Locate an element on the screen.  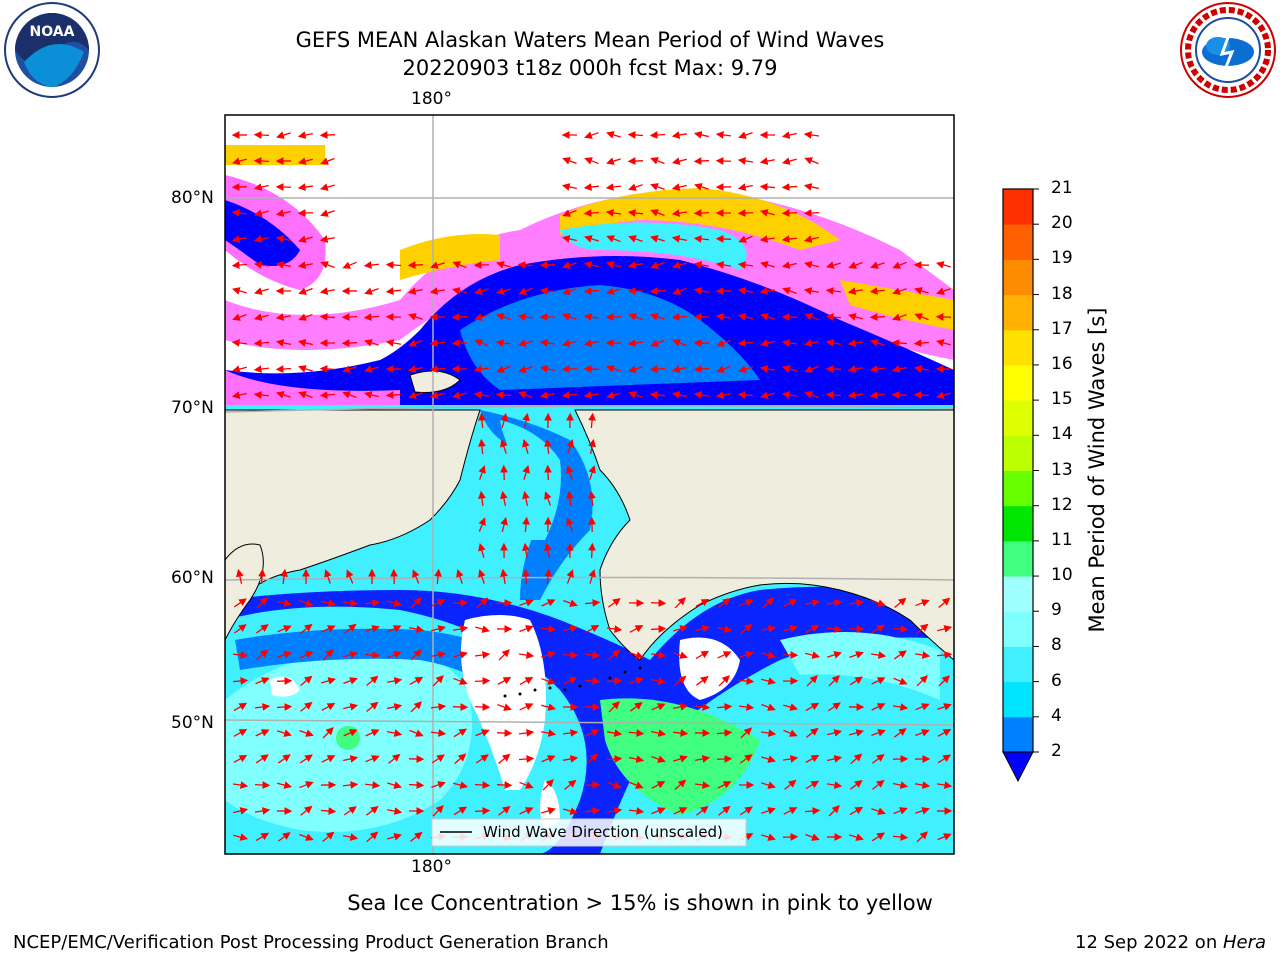
svg-text: NOAA is located at coordinates (52, 32).